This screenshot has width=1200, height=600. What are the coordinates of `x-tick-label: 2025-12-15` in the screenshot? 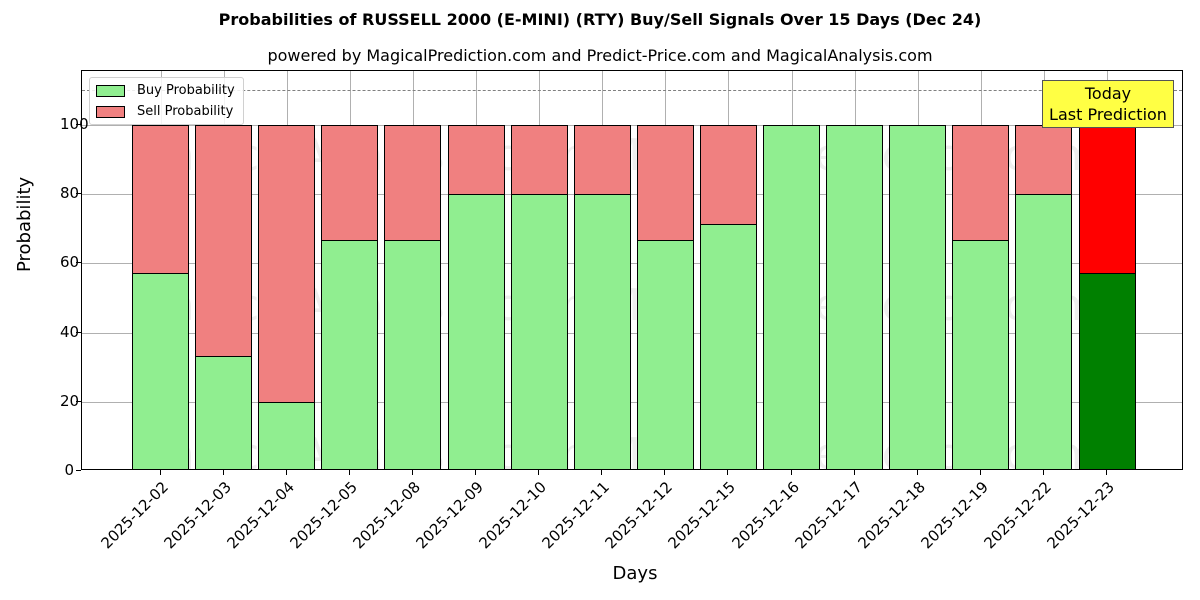 It's located at (702, 515).